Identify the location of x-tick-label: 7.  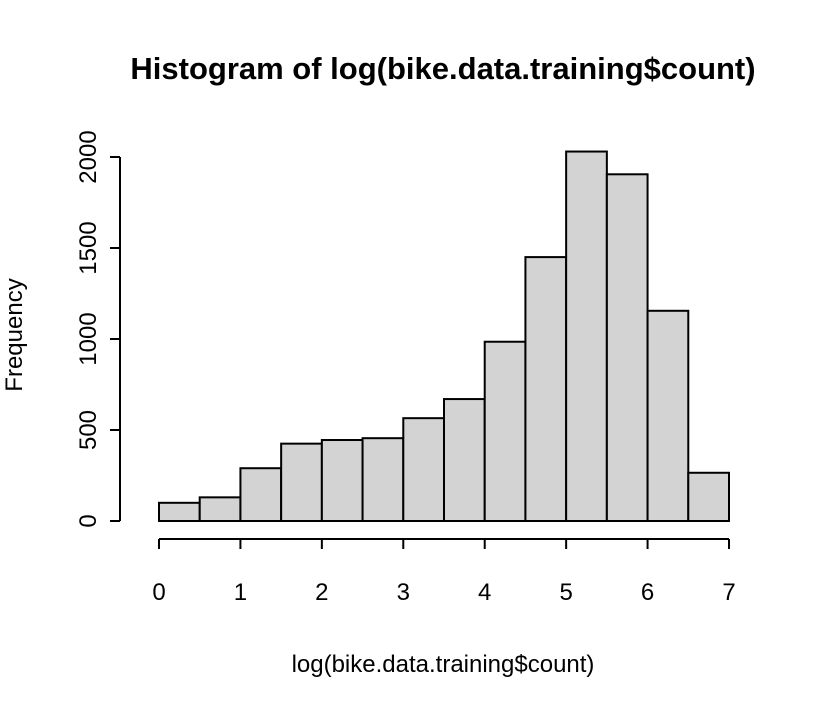
(728, 592).